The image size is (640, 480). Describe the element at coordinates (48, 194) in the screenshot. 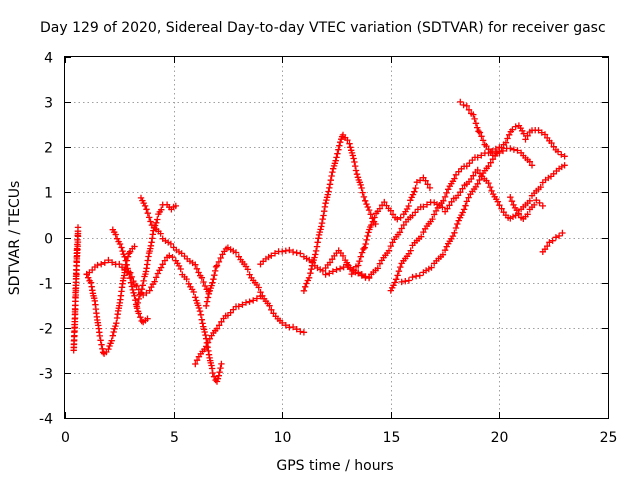

I see `y-tick-label: 1` at that location.